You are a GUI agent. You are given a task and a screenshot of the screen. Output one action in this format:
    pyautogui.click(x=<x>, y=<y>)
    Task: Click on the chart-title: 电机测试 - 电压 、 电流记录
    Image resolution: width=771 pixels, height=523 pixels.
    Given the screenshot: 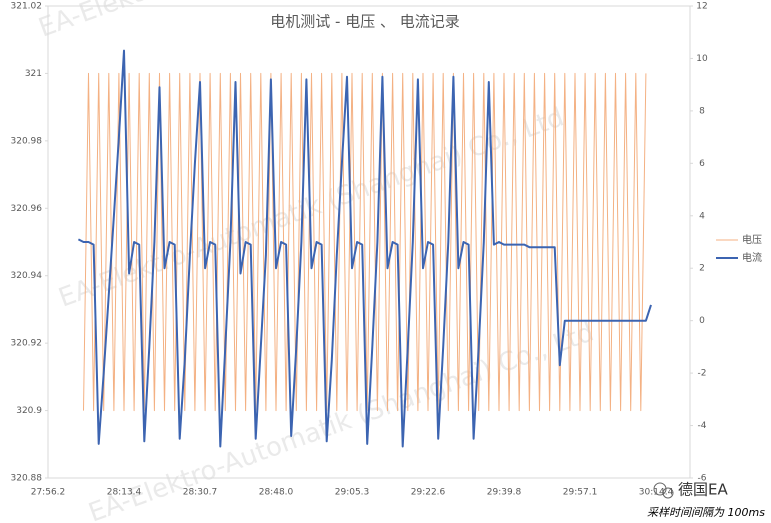 What is the action you would take?
    pyautogui.click(x=365, y=22)
    